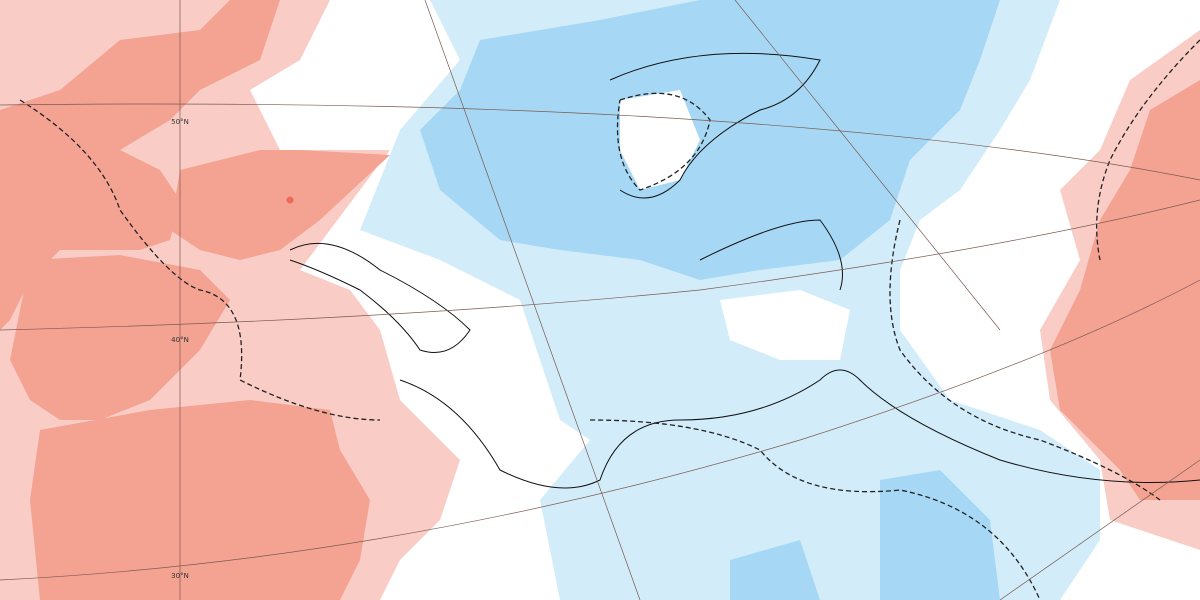  I want to click on parallel, so click(600, 142).